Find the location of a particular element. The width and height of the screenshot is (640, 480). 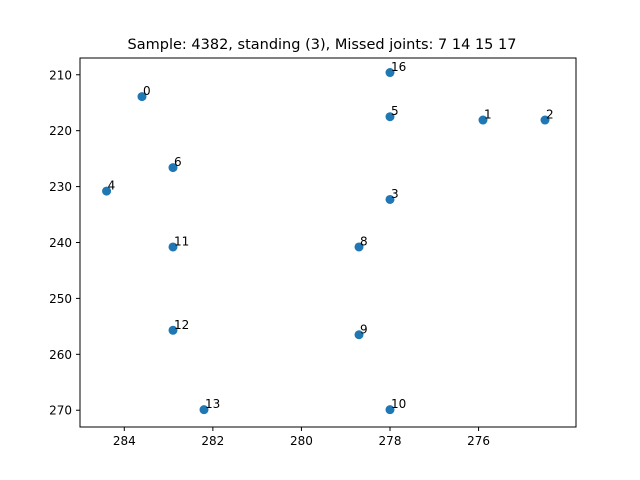

point-label: 9 is located at coordinates (364, 329).